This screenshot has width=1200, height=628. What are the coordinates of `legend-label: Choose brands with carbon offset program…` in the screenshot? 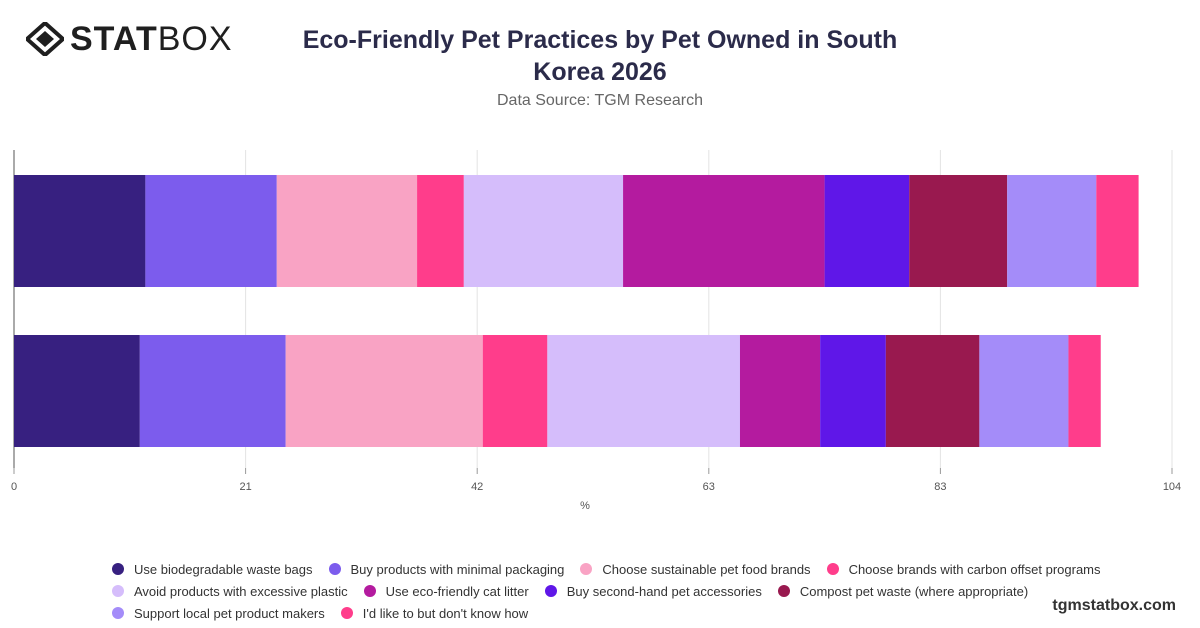 It's located at (974, 569).